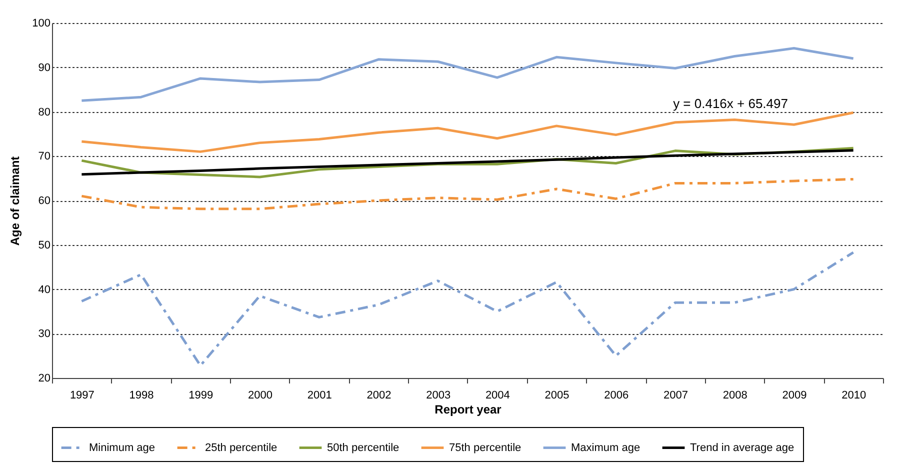 This screenshot has height=476, width=901. Describe the element at coordinates (676, 396) in the screenshot. I see `x-tick-label: 2007` at that location.